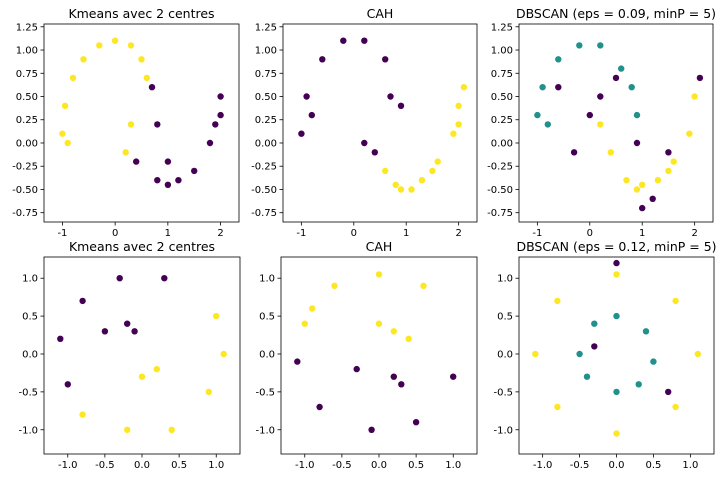 Image resolution: width=721 pixels, height=482 pixels. Describe the element at coordinates (505, 354) in the screenshot. I see `y-tick-label: 0.0` at that location.